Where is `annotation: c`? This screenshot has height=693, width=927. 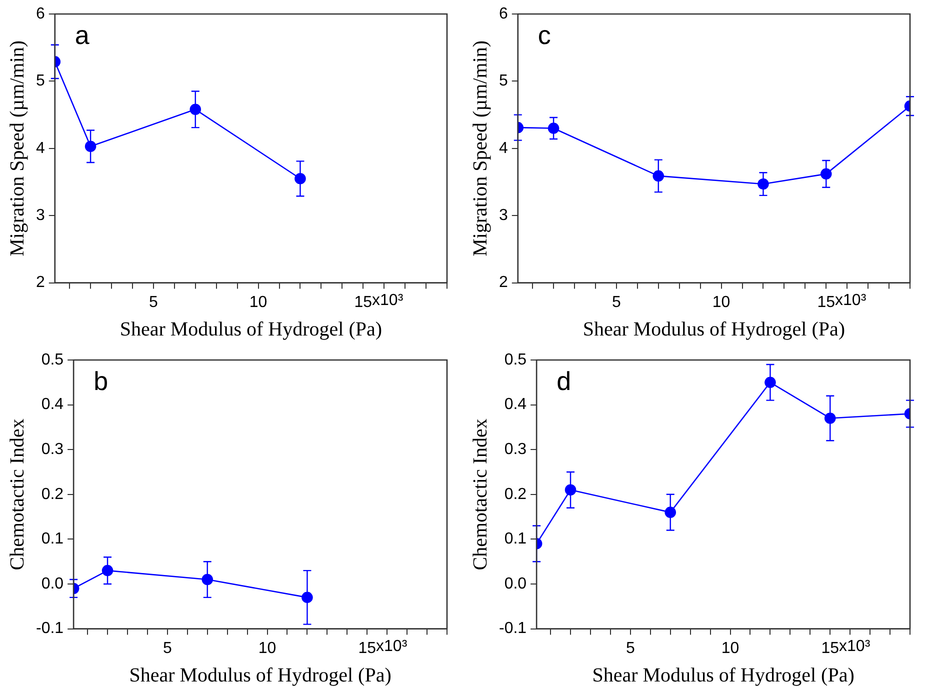 annotation: c is located at coordinates (544, 35).